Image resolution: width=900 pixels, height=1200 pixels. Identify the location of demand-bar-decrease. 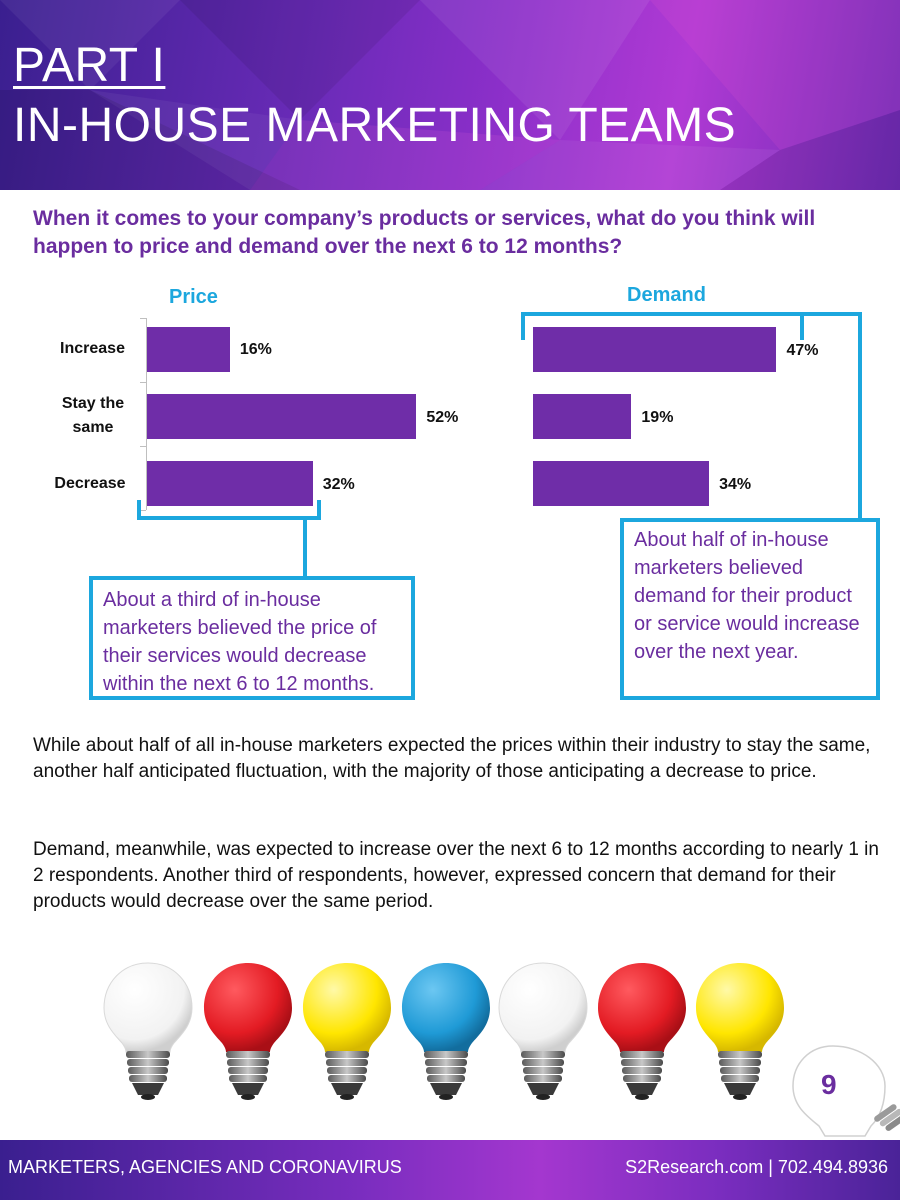
(621, 483).